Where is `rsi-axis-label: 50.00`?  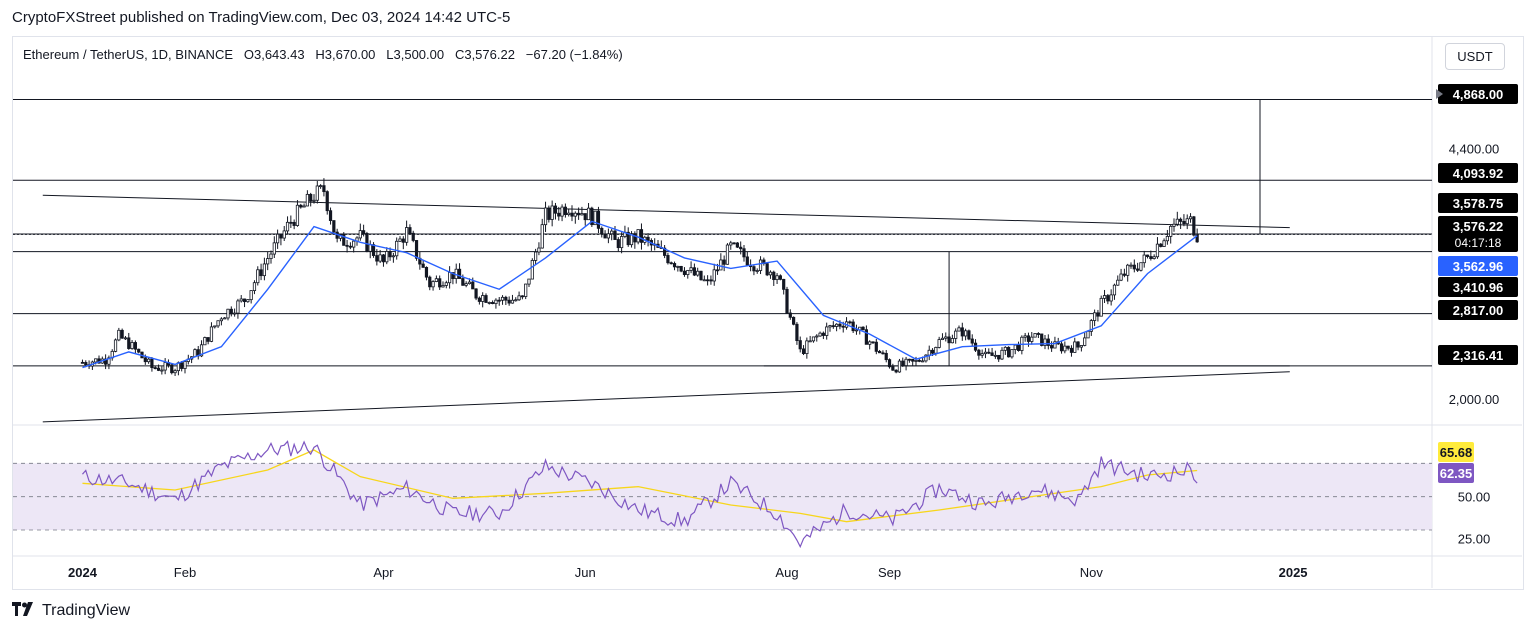 rsi-axis-label: 50.00 is located at coordinates (1474, 497).